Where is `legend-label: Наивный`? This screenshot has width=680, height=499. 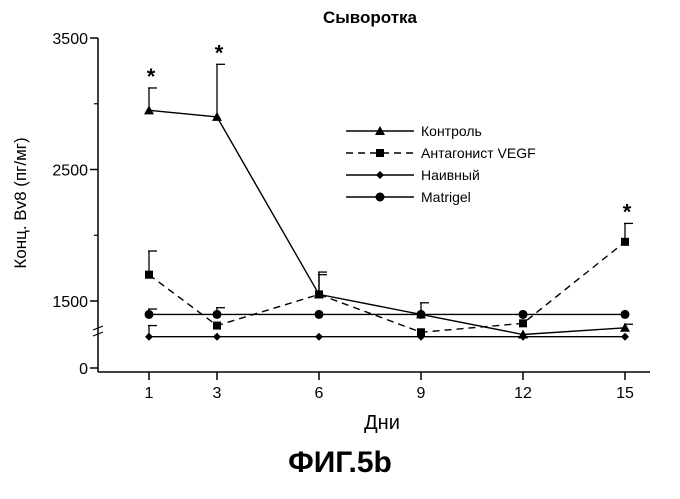
legend-label: Наивный is located at coordinates (450, 175).